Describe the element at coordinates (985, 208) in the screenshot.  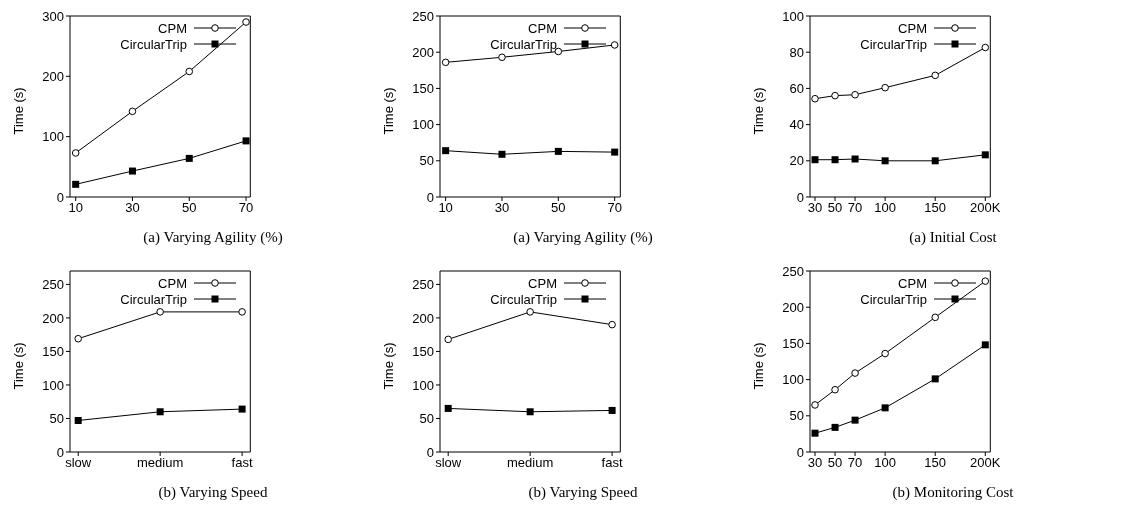
I see `x-tick-label: 200K` at that location.